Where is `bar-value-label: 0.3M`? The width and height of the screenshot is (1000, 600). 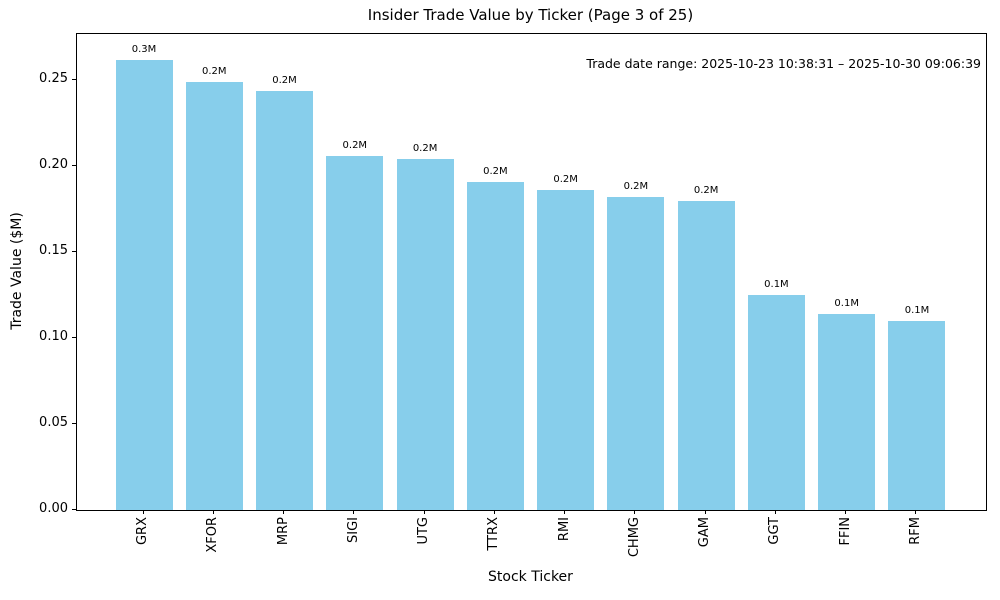 bar-value-label: 0.3M is located at coordinates (144, 49).